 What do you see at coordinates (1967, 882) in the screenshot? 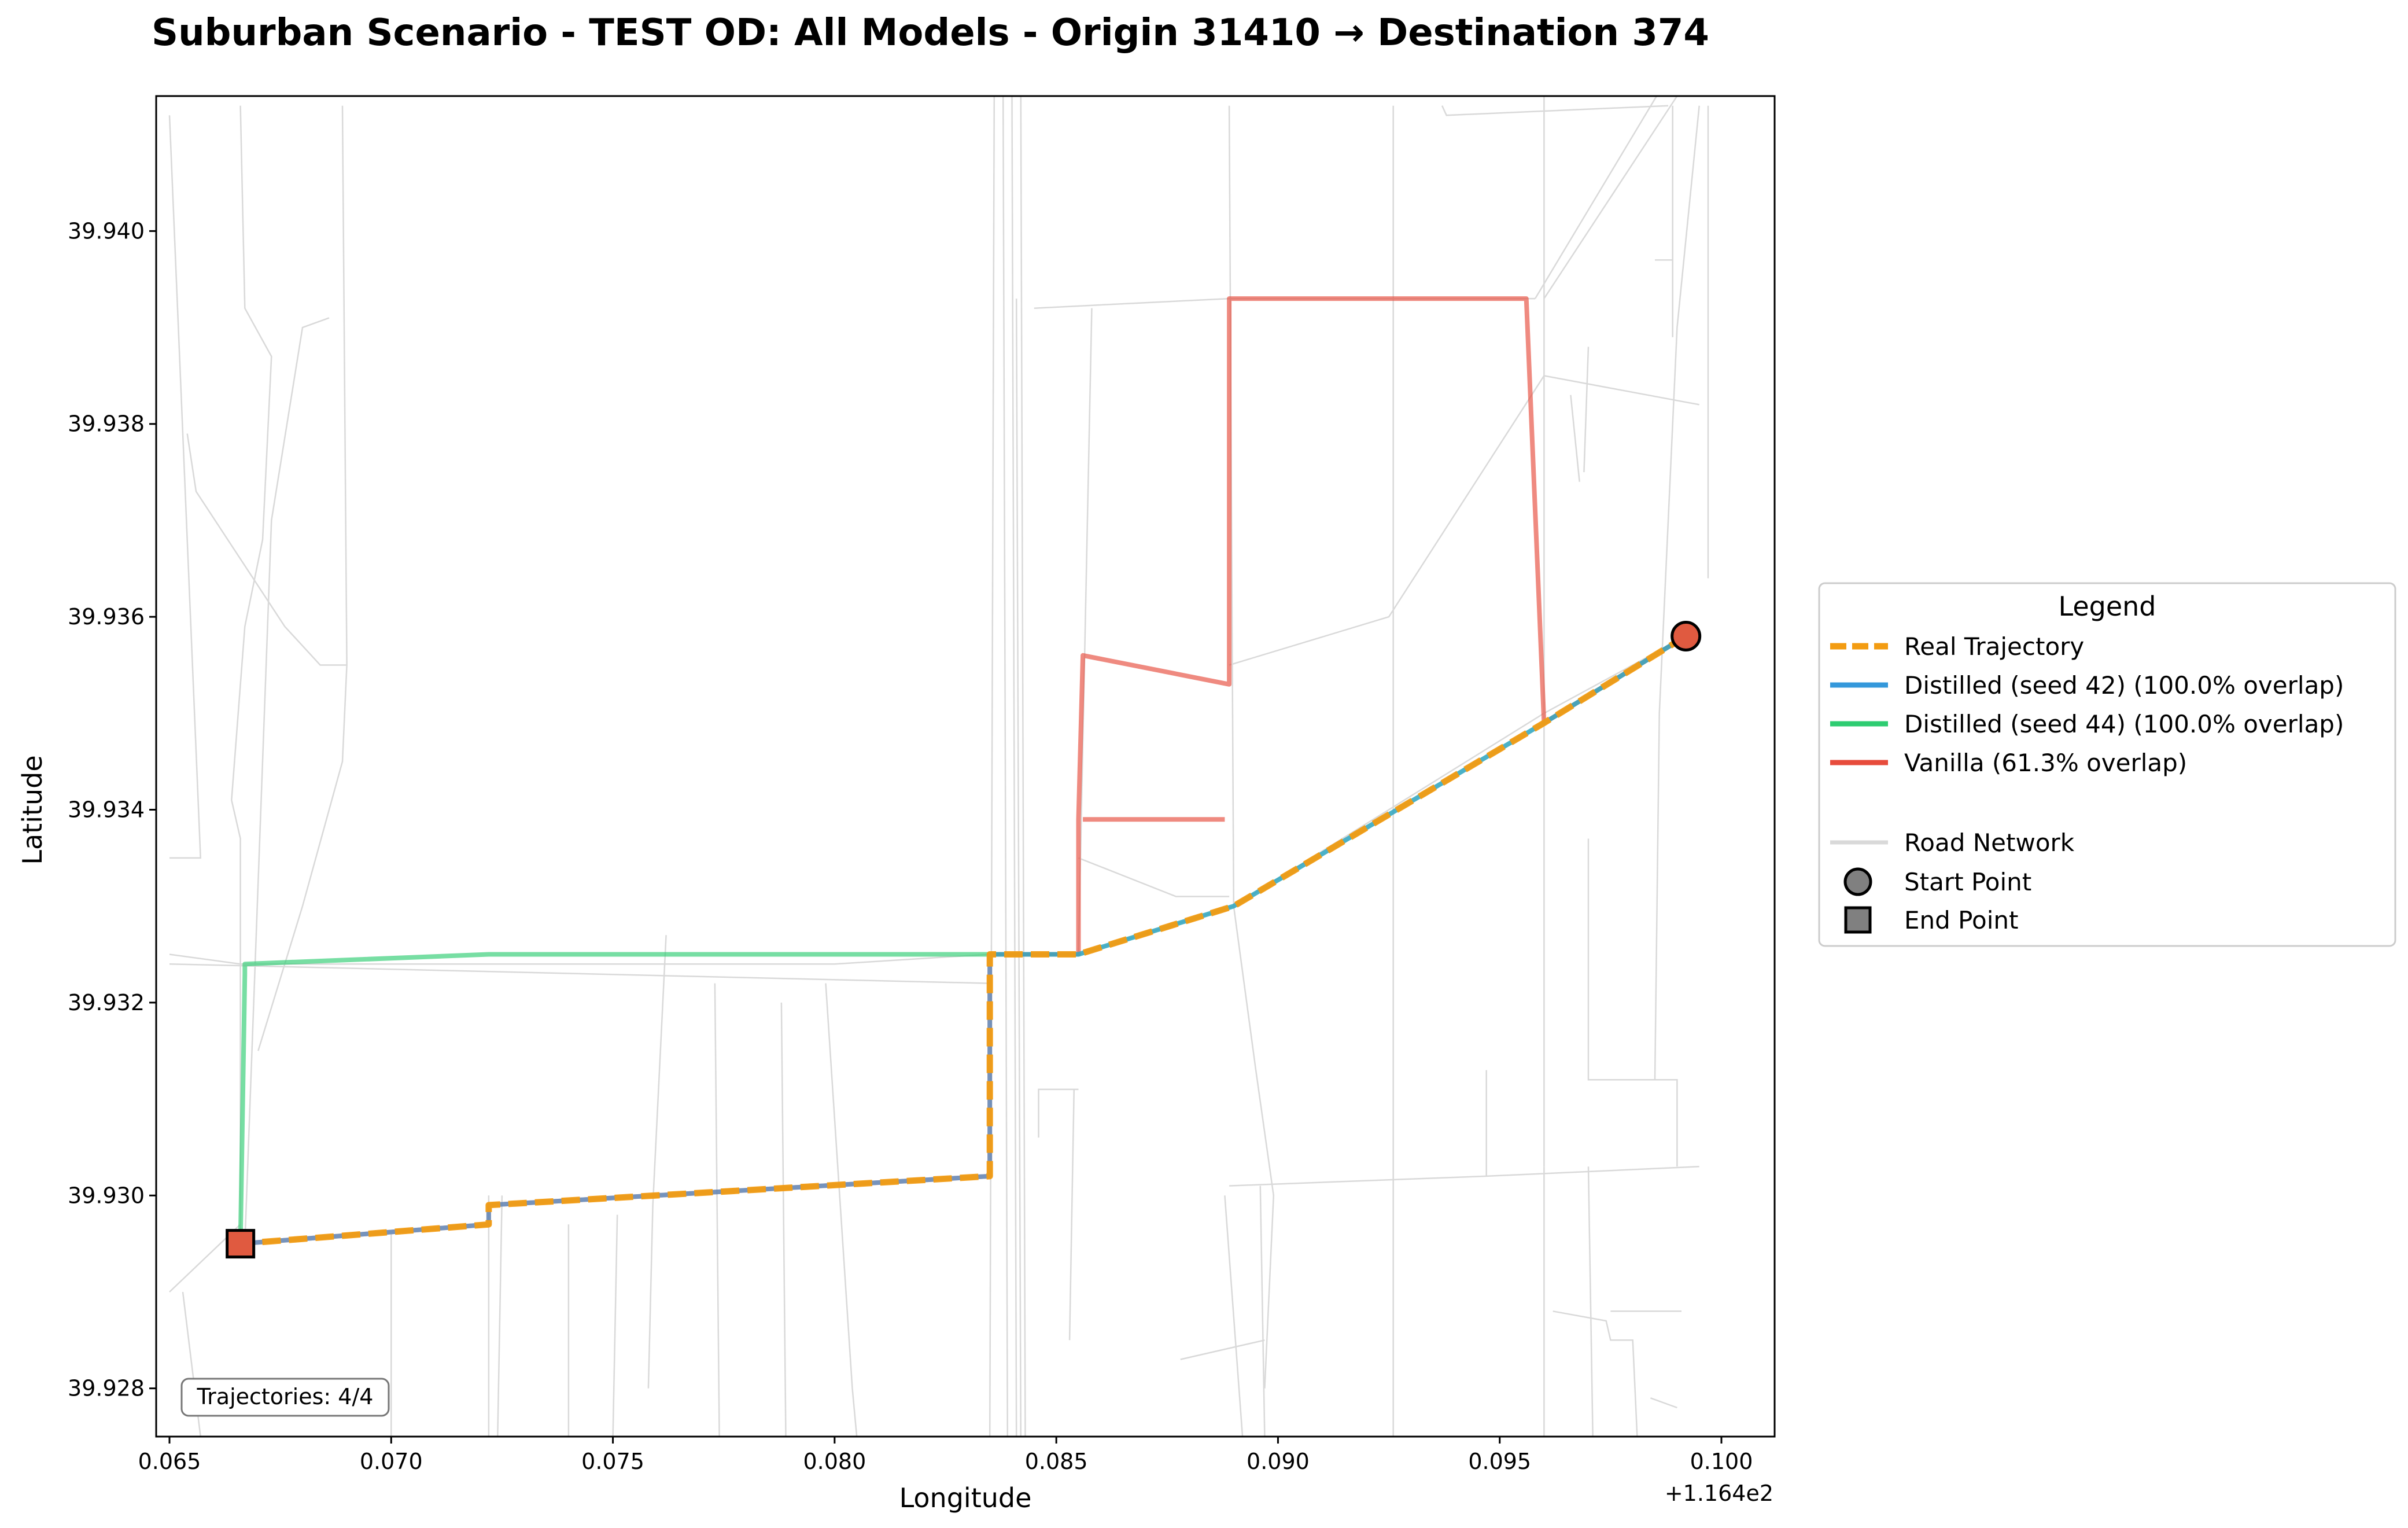
I see `legend-label-start: Start Point` at bounding box center [1967, 882].